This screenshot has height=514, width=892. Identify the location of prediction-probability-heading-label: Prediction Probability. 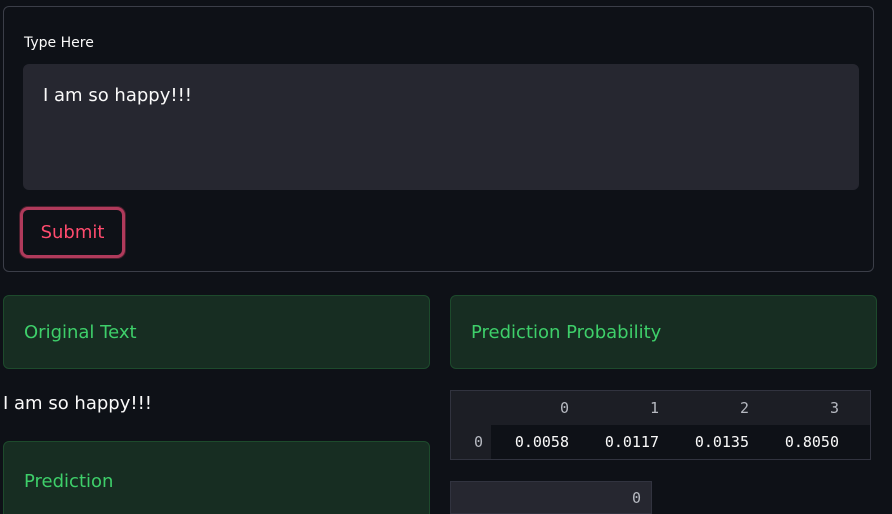
(566, 332).